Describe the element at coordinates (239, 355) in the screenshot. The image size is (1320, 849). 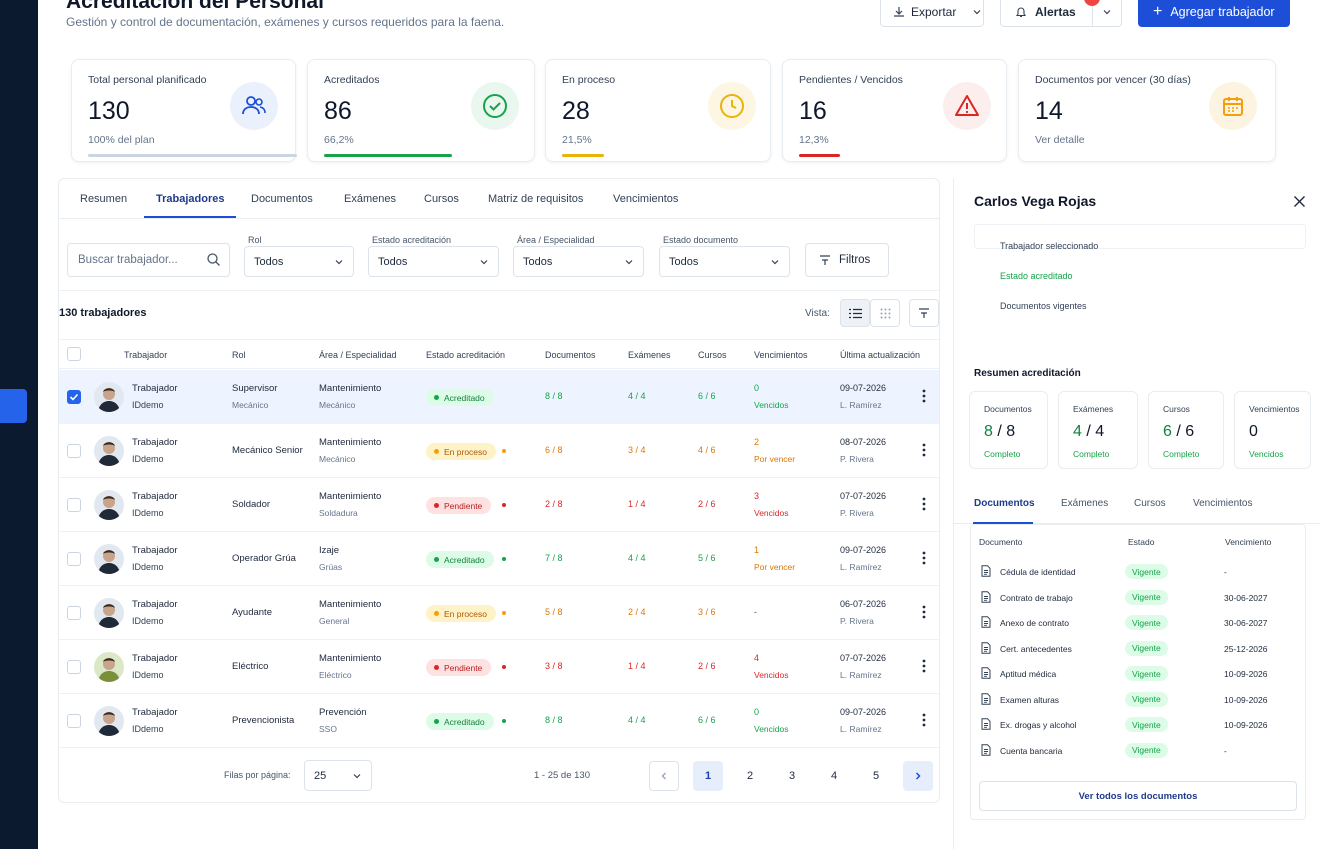
I see `column-header: Rol` at that location.